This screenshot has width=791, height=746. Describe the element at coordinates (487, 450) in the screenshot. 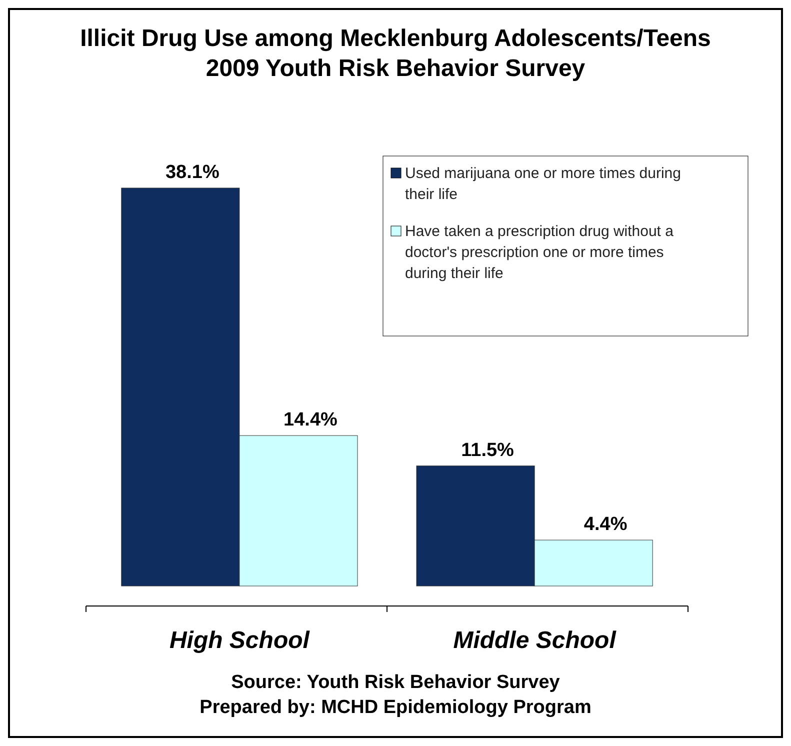

I see `data-label: 11.5%` at that location.